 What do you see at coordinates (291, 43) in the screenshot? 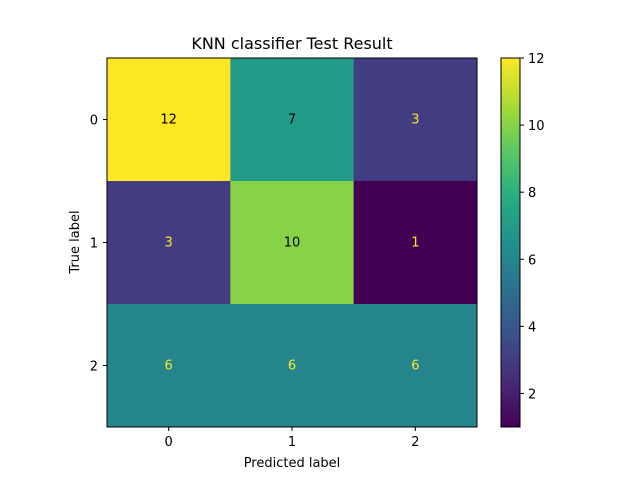
I see `chart-title: KNN classifier Test Result` at bounding box center [291, 43].